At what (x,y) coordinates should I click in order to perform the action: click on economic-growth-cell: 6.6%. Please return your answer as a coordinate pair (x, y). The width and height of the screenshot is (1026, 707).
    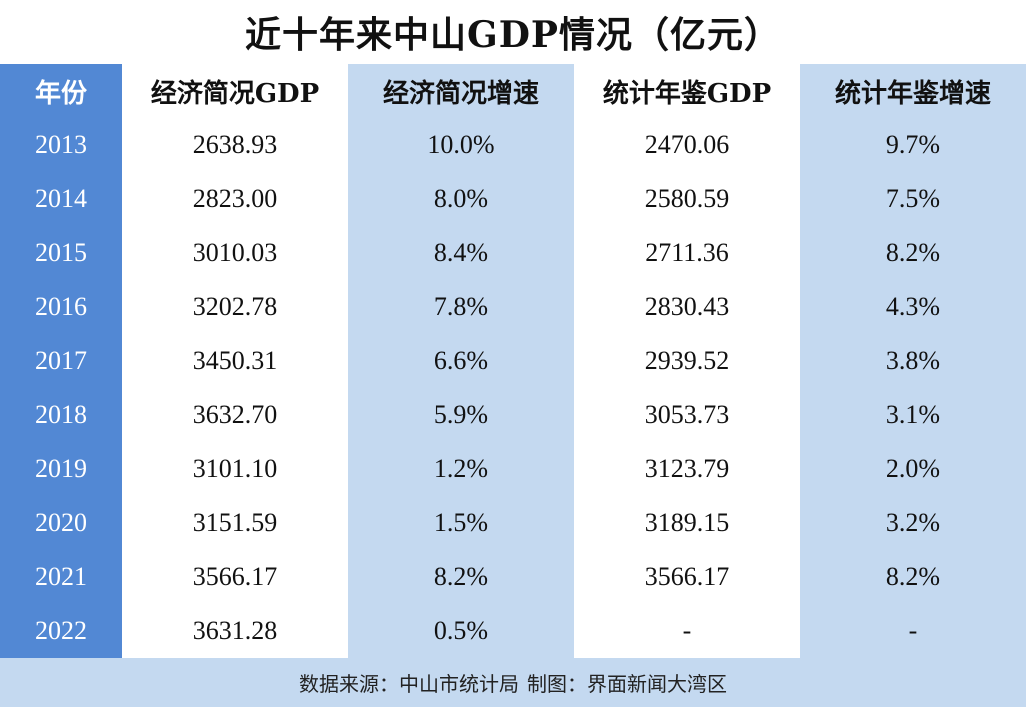
    Looking at the image, I should click on (461, 360).